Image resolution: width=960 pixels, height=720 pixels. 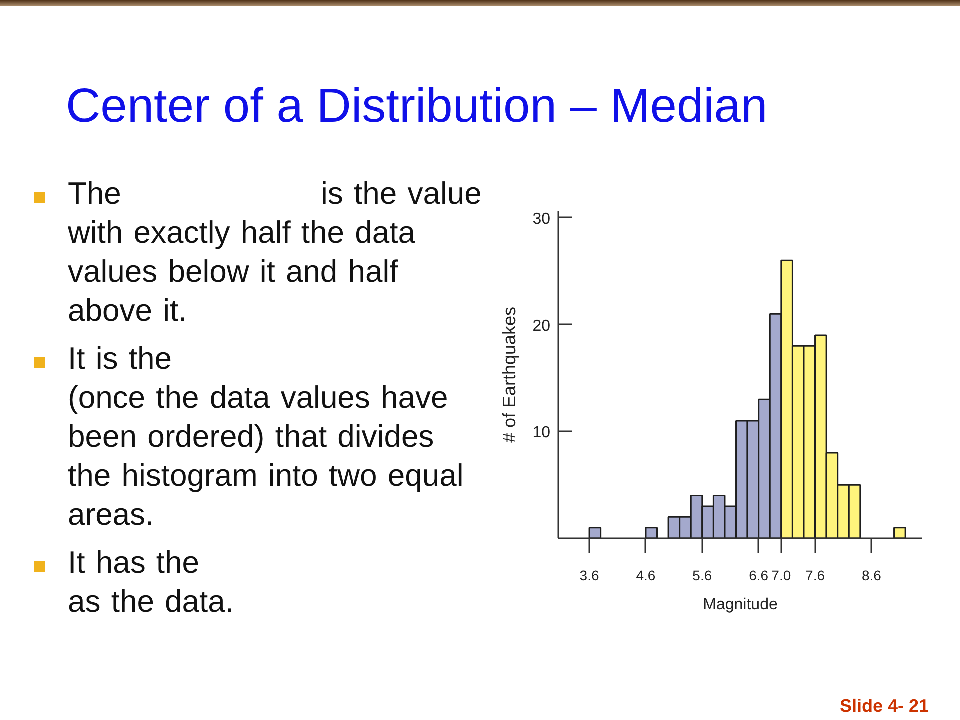 What do you see at coordinates (266, 437) in the screenshot?
I see `text: It is the (once the data values have been ordered) that divides the histogram into two equal areas.` at bounding box center [266, 437].